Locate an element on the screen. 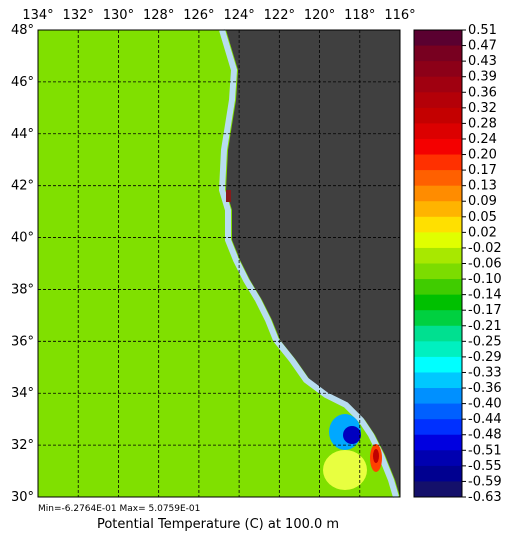 This screenshot has width=520, height=540. warm-area is located at coordinates (345, 470).